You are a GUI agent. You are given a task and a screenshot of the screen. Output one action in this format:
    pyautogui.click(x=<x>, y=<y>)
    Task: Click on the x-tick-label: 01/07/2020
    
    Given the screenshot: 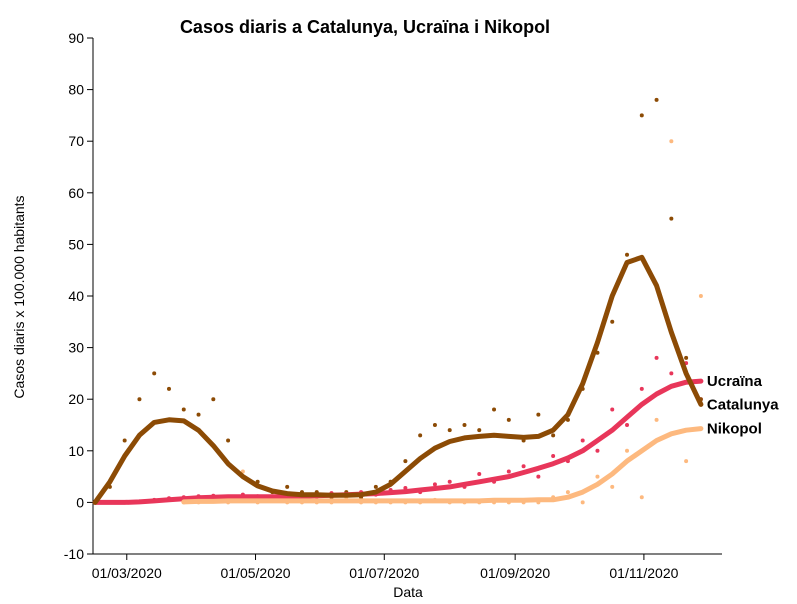 What is the action you would take?
    pyautogui.click(x=384, y=573)
    